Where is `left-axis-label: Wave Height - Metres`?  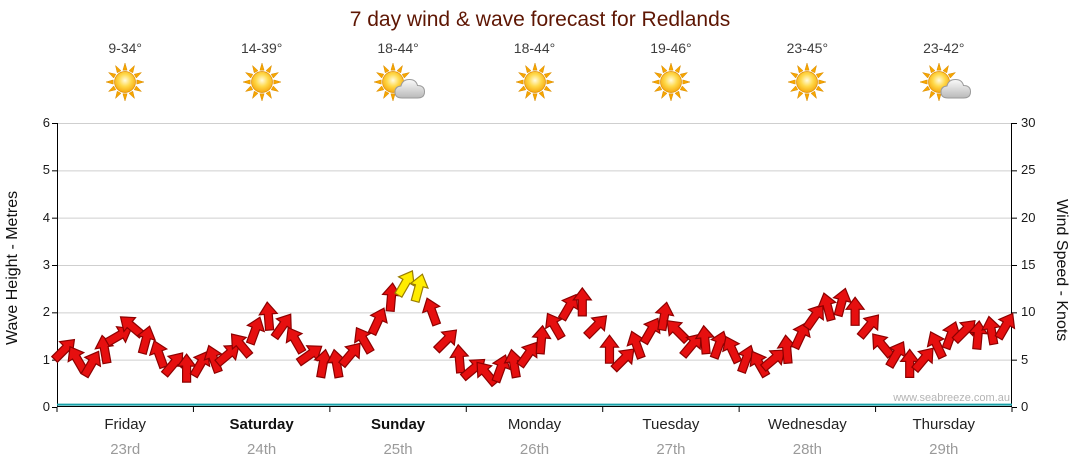 left-axis-label: Wave Height - Metres is located at coordinates (12, 268).